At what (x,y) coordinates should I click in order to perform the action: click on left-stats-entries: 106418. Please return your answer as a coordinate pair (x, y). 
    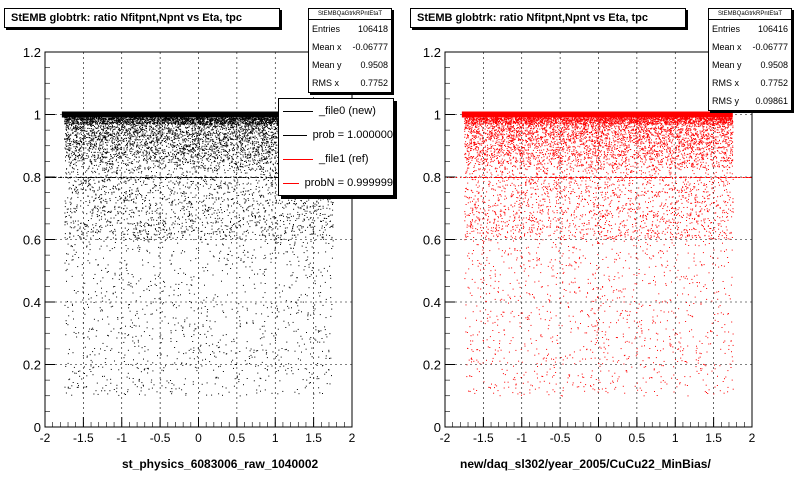
    Looking at the image, I should click on (372, 29).